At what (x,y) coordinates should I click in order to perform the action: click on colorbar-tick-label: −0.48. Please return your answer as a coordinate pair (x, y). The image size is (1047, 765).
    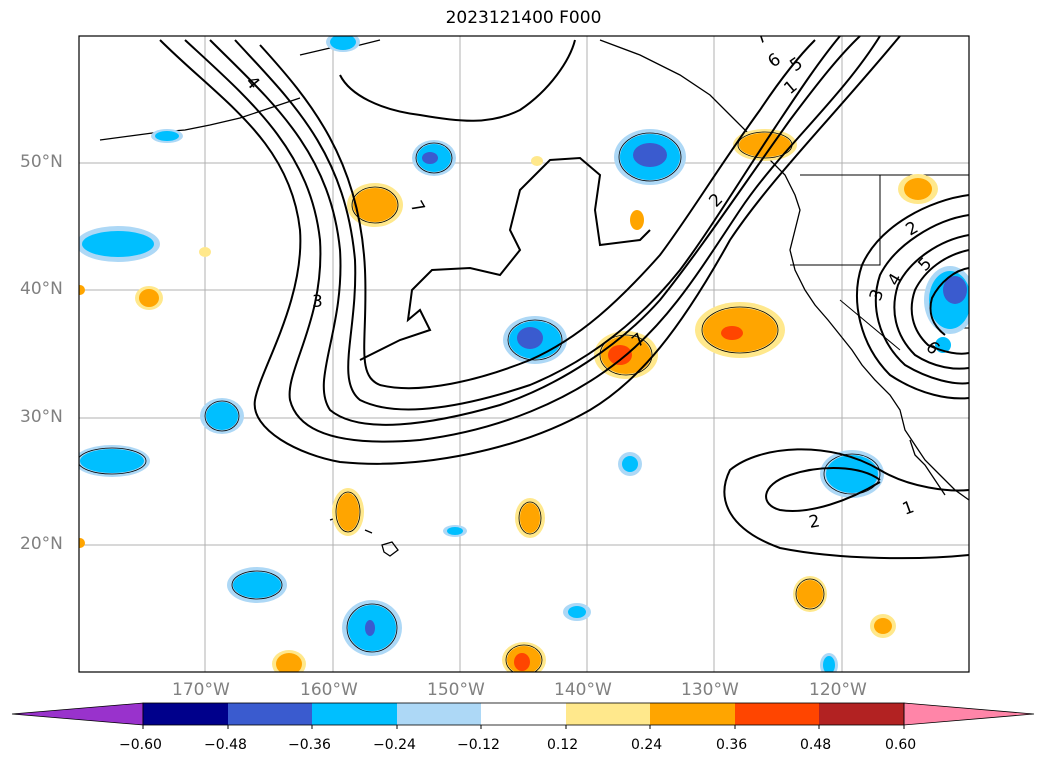
    Looking at the image, I should click on (225, 745).